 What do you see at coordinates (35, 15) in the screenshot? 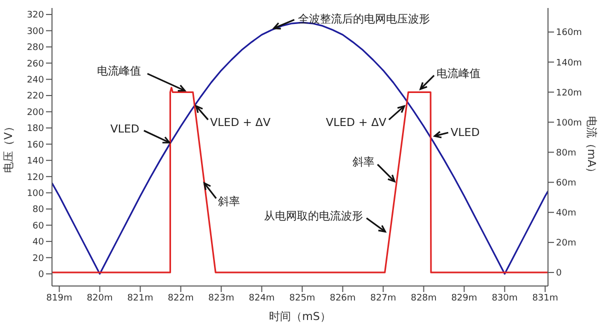
I see `y-tick-label: 320` at bounding box center [35, 15].